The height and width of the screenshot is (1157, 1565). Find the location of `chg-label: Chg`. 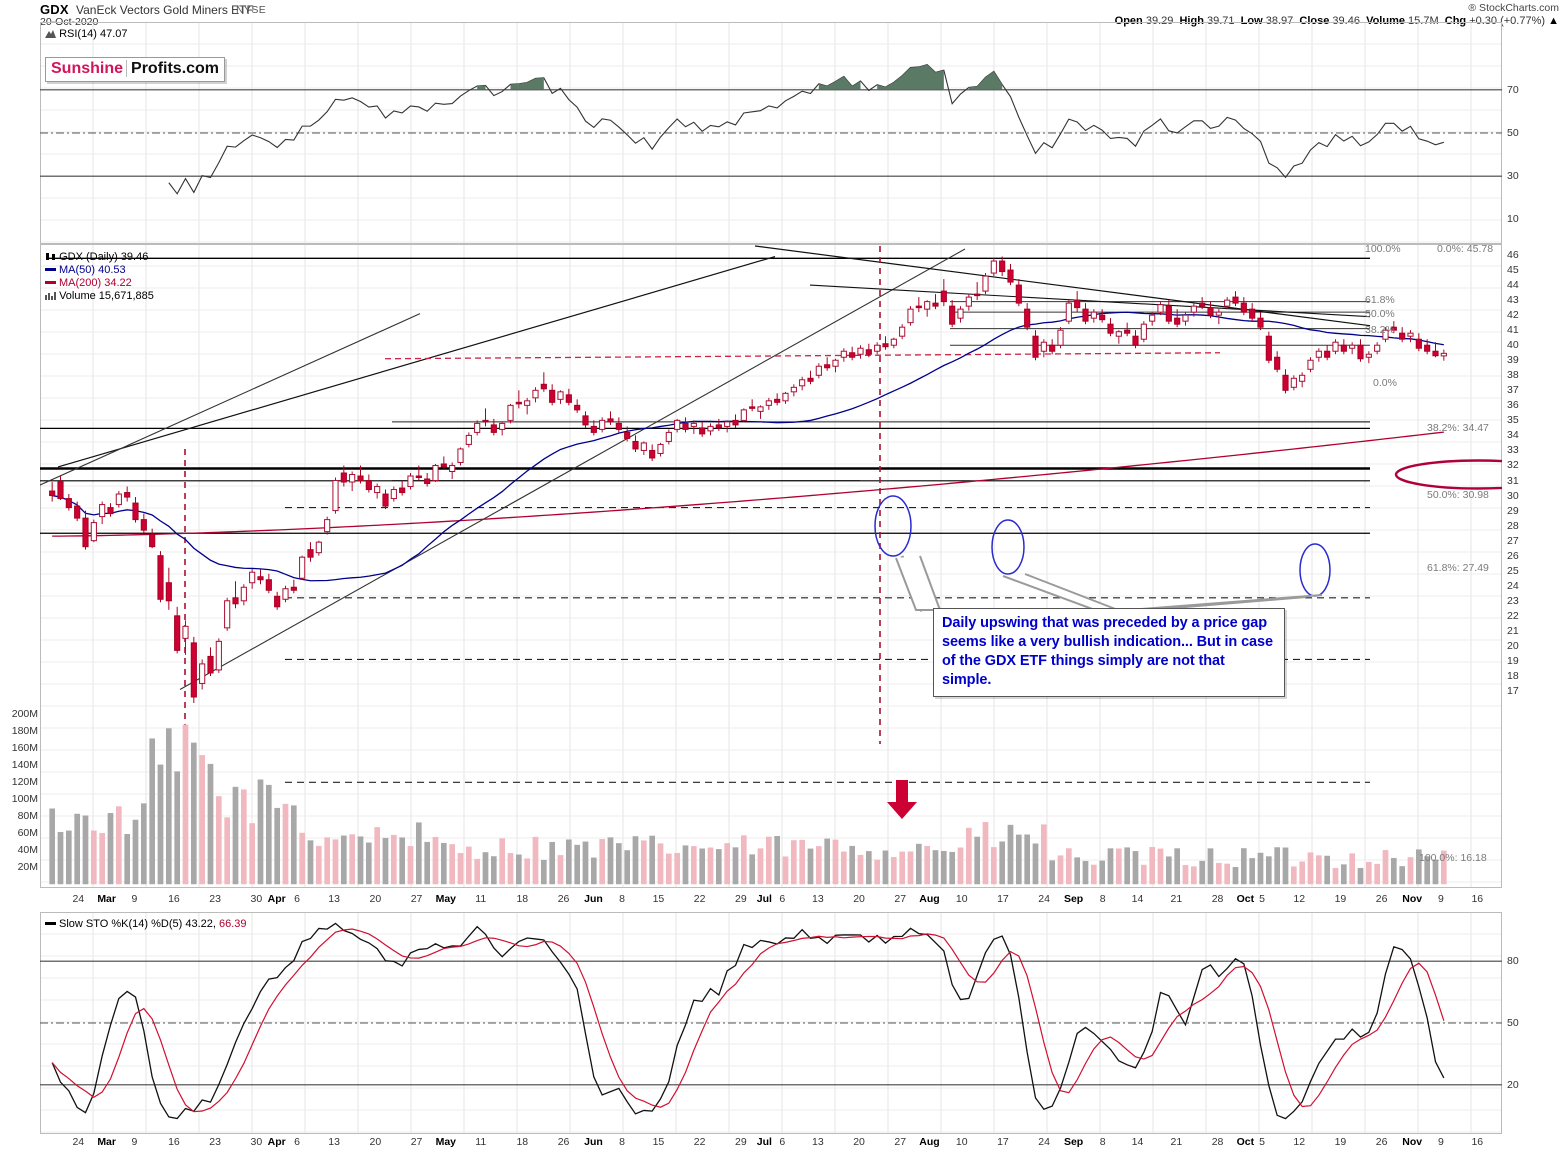

chg-label: Chg is located at coordinates (1455, 21).